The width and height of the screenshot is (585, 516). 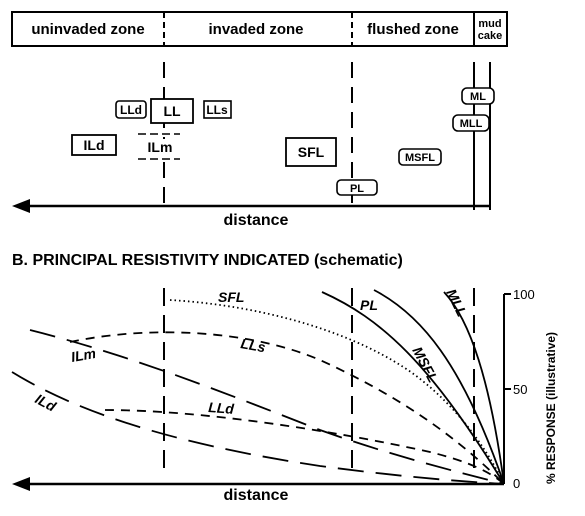 What do you see at coordinates (255, 29) in the screenshot?
I see `zone-invaded-label: invaded zone` at bounding box center [255, 29].